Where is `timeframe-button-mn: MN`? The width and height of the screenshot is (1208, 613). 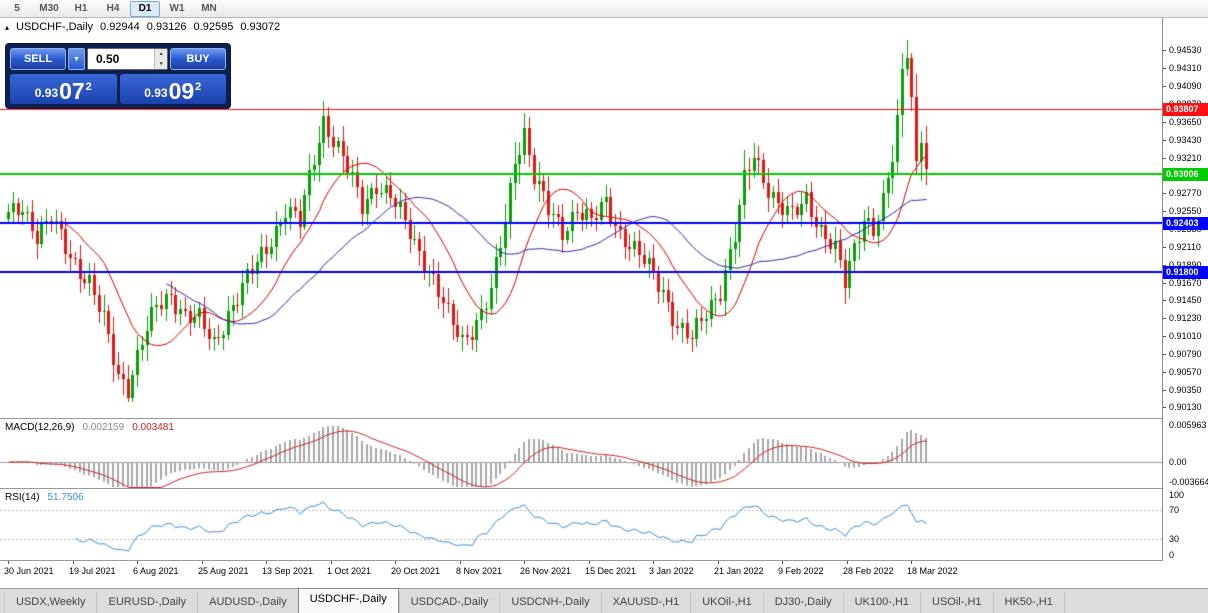
timeframe-button-mn: MN is located at coordinates (209, 8).